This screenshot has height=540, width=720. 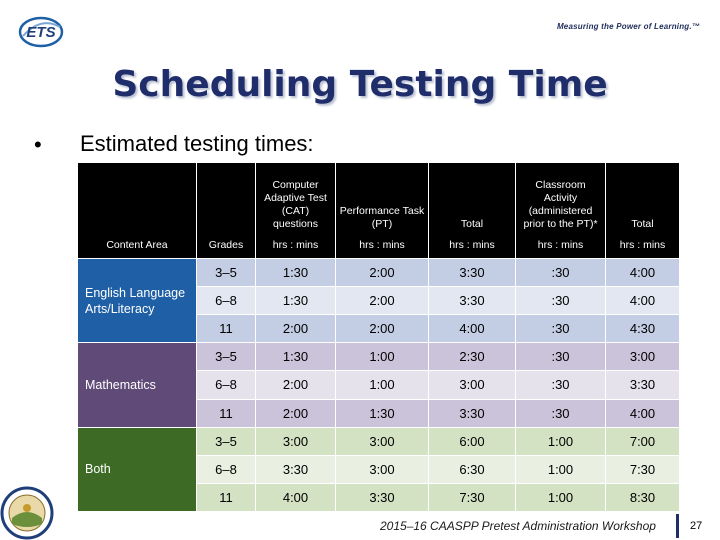 I want to click on pt-cell: 3:30, so click(x=382, y=497).